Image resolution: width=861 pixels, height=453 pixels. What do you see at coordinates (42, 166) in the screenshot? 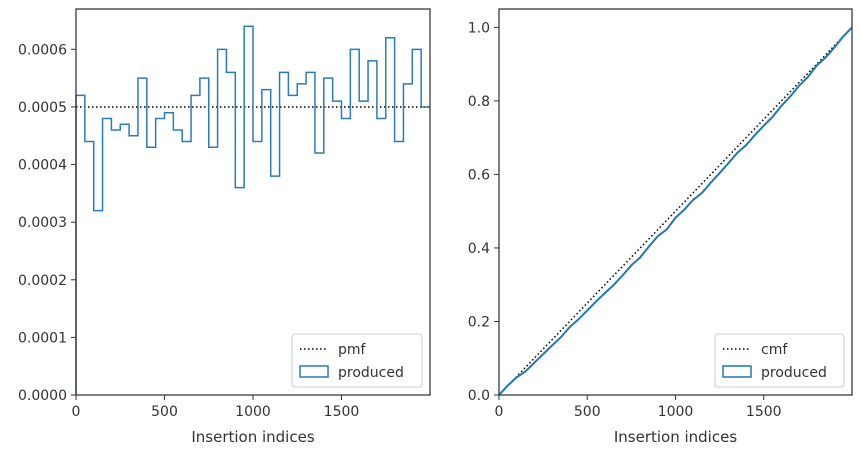
I see `y-tick-label: 0.0004` at bounding box center [42, 166].